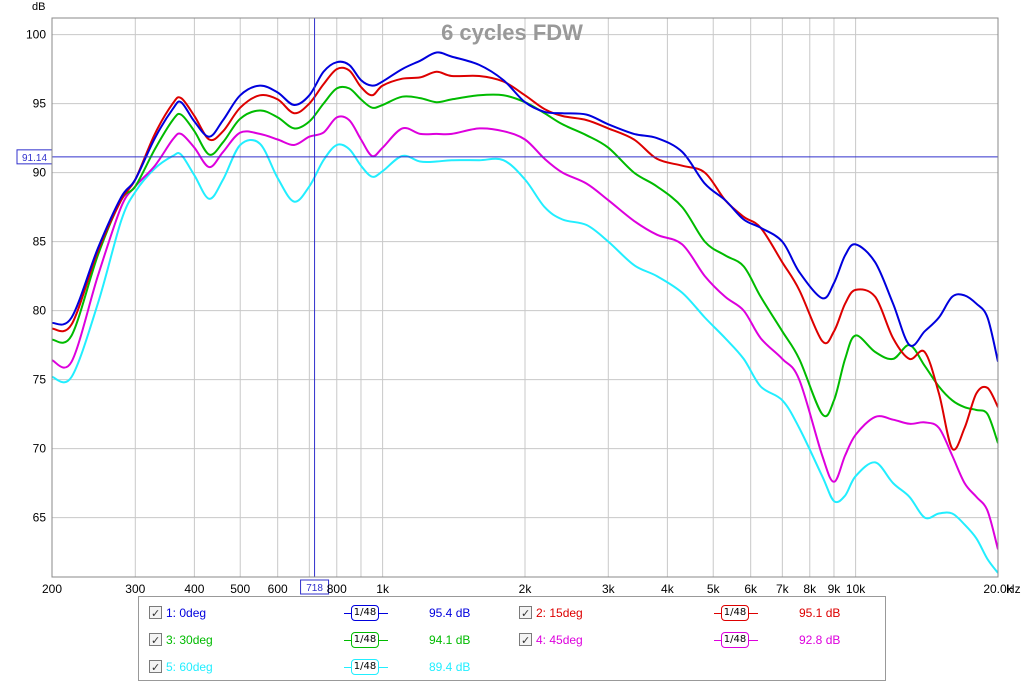 This screenshot has width=1024, height=684. What do you see at coordinates (40, 380) in the screenshot?
I see `y-tick-label: 75` at bounding box center [40, 380].